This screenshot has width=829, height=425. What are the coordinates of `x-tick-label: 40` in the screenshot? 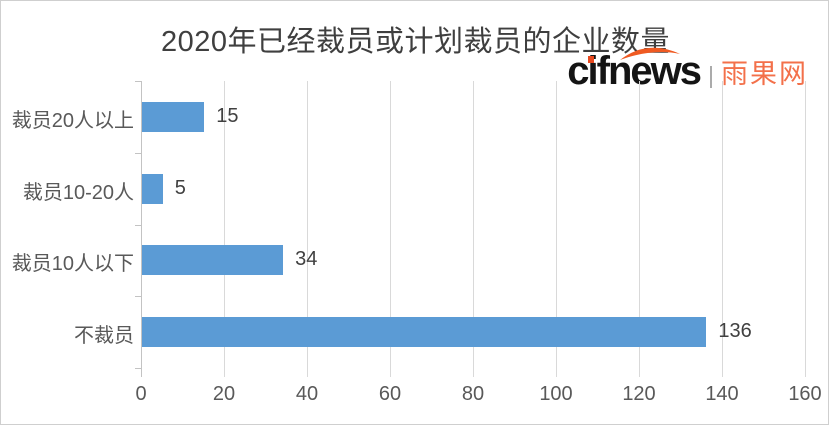 It's located at (307, 394).